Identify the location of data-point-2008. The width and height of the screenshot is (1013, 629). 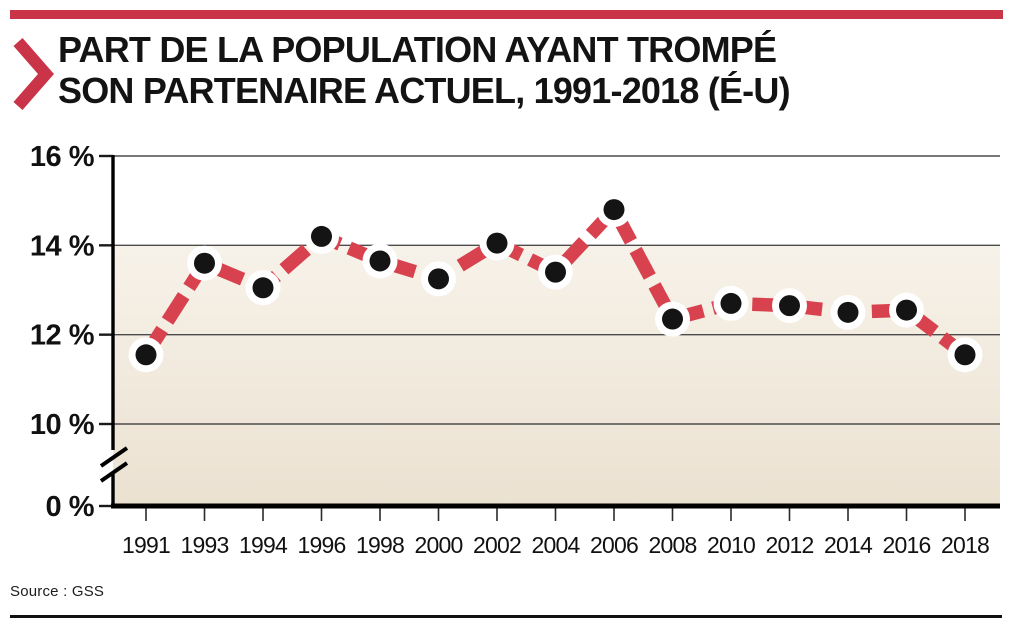
(672, 319).